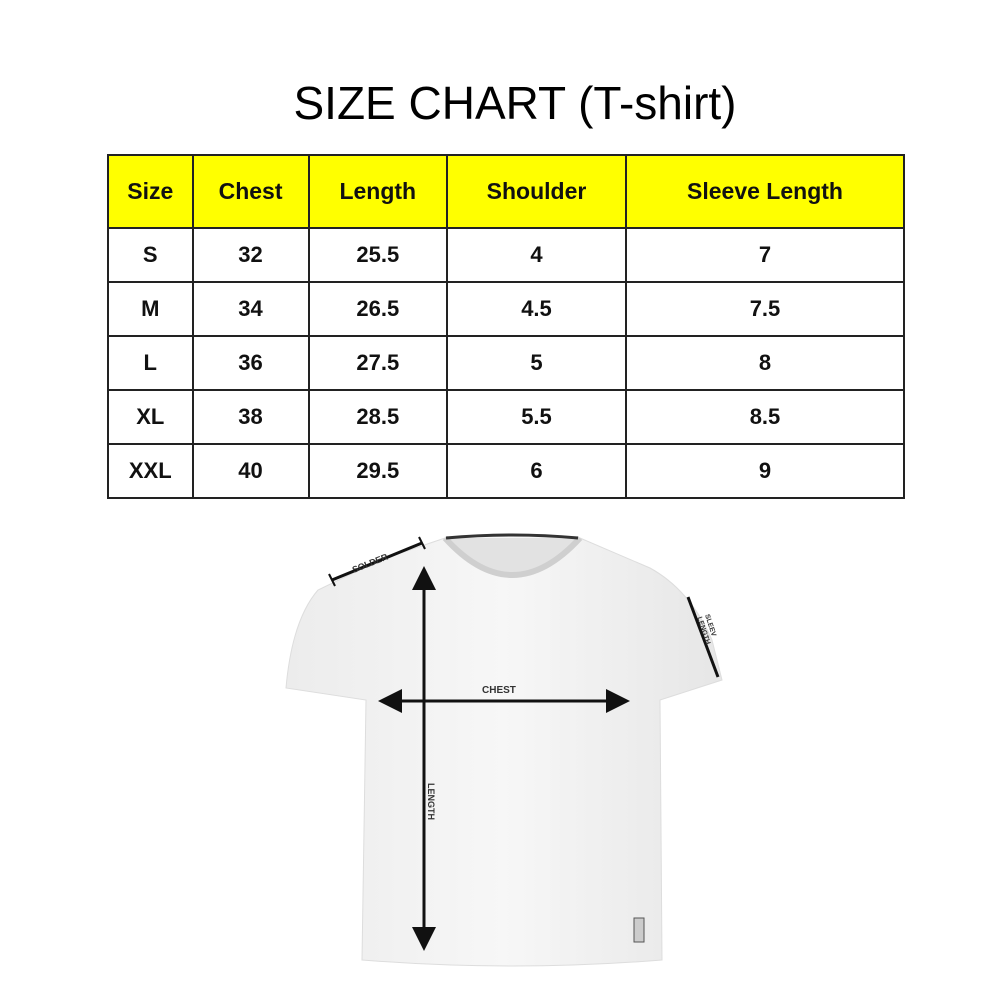 The width and height of the screenshot is (1000, 1000). Describe the element at coordinates (250, 309) in the screenshot. I see `table-cell: 34` at that location.